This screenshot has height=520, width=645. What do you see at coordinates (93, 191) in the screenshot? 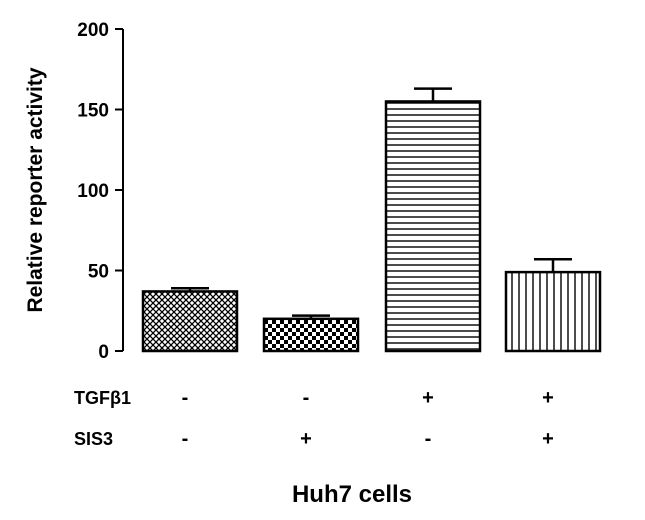
I see `y-tick-label: 100` at bounding box center [93, 191].